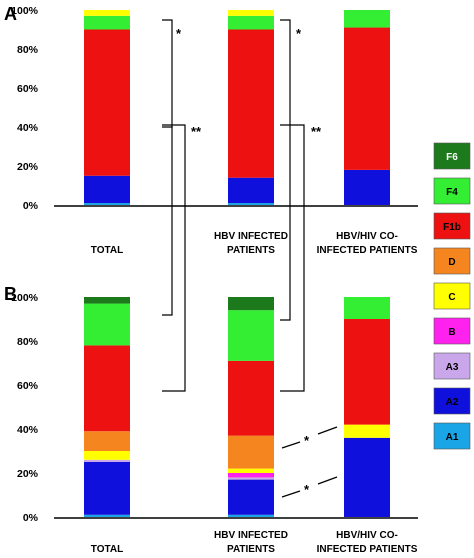 The height and width of the screenshot is (558, 474). I want to click on legend-label: D, so click(451, 262).